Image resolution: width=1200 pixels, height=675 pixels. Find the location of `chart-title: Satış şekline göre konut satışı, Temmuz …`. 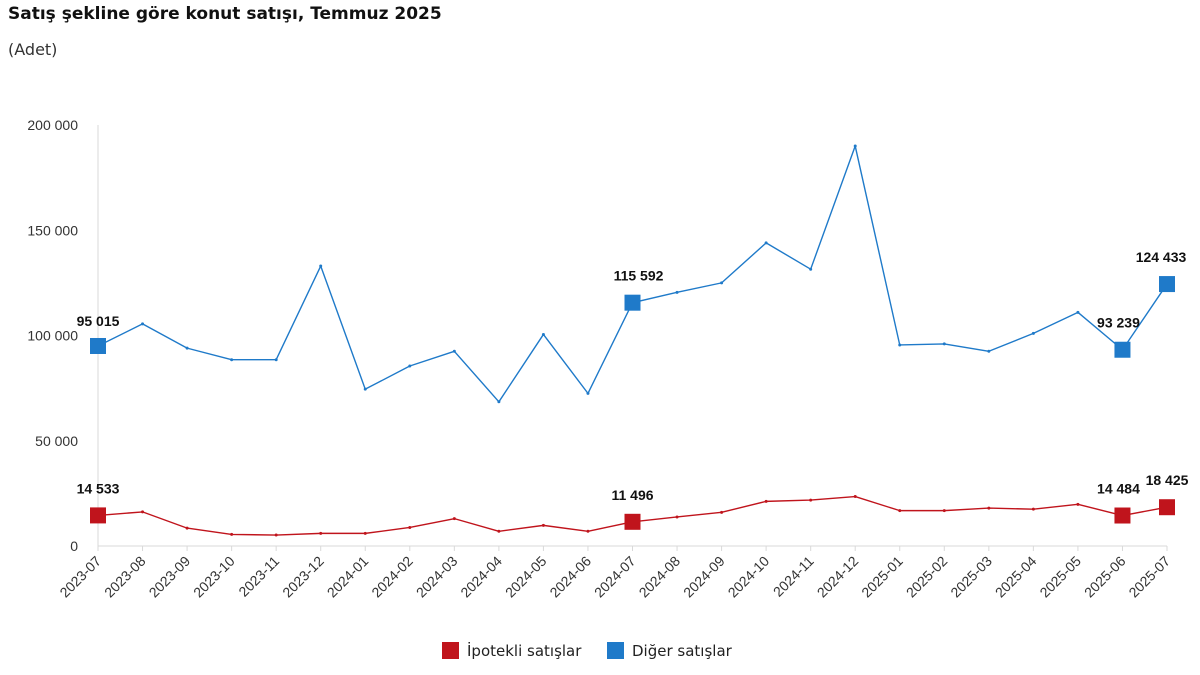

chart-title: Satış şekline göre konut satışı, Temmuz … is located at coordinates (225, 14).